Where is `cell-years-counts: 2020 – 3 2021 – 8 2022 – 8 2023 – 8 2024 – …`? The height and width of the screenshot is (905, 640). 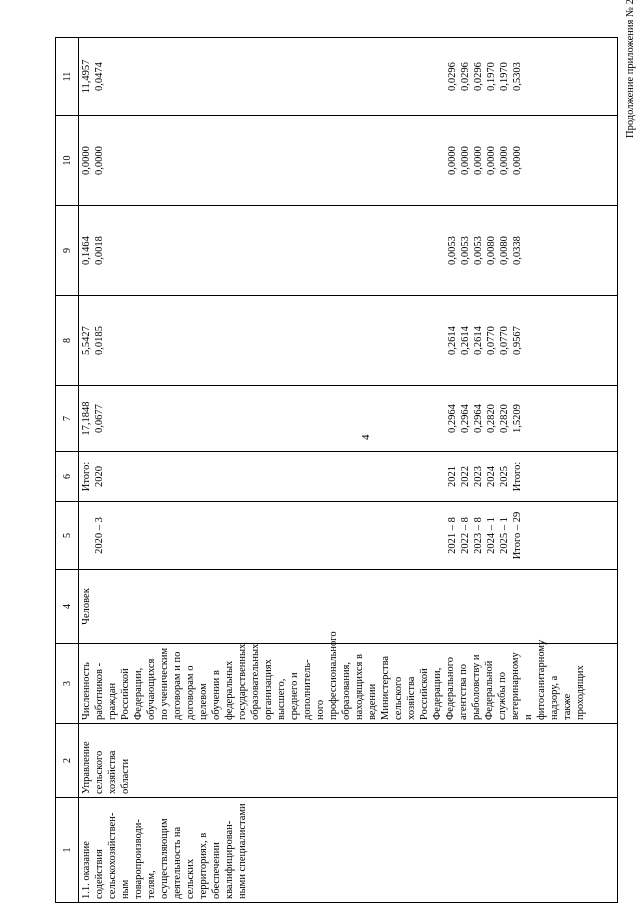
cell-years-counts: 2020 – 3 2021 – 8 2022 – 8 2023 – 8 2024 – … is located at coordinates (348, 535).